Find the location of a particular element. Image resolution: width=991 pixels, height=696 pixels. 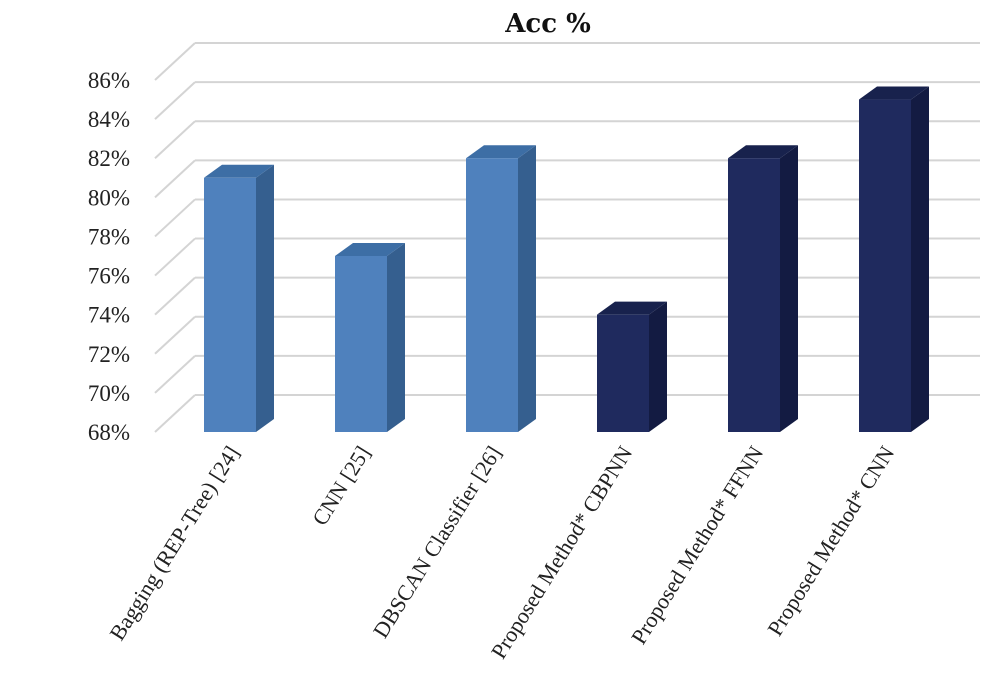

x-category-label: Proposed Method* FFNN is located at coordinates (697, 544).